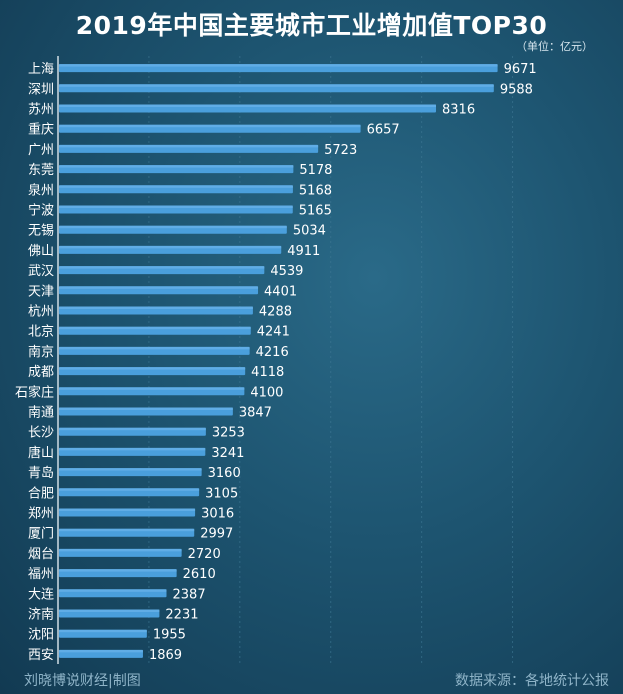 This screenshot has height=694, width=623. What do you see at coordinates (41, 554) in the screenshot?
I see `category-label: 烟台` at bounding box center [41, 554].